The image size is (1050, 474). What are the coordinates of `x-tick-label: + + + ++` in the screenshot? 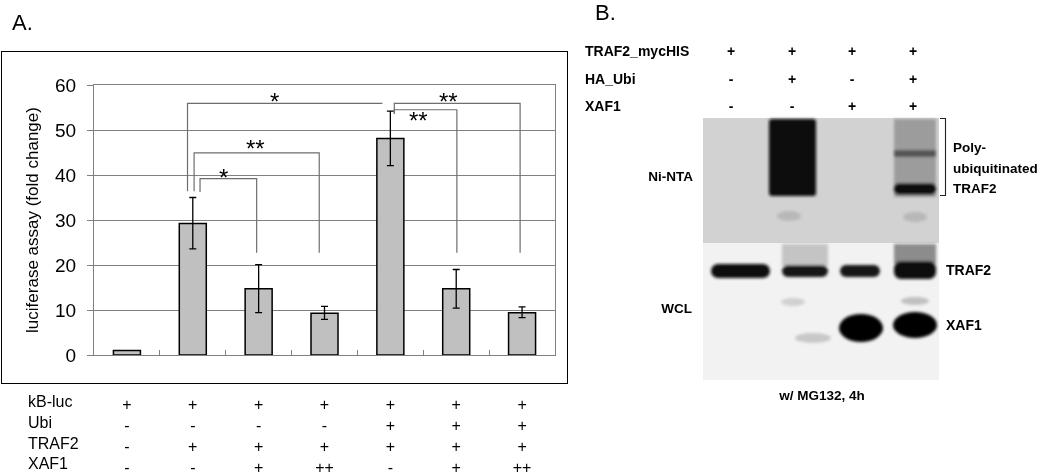 It's located at (522, 435).